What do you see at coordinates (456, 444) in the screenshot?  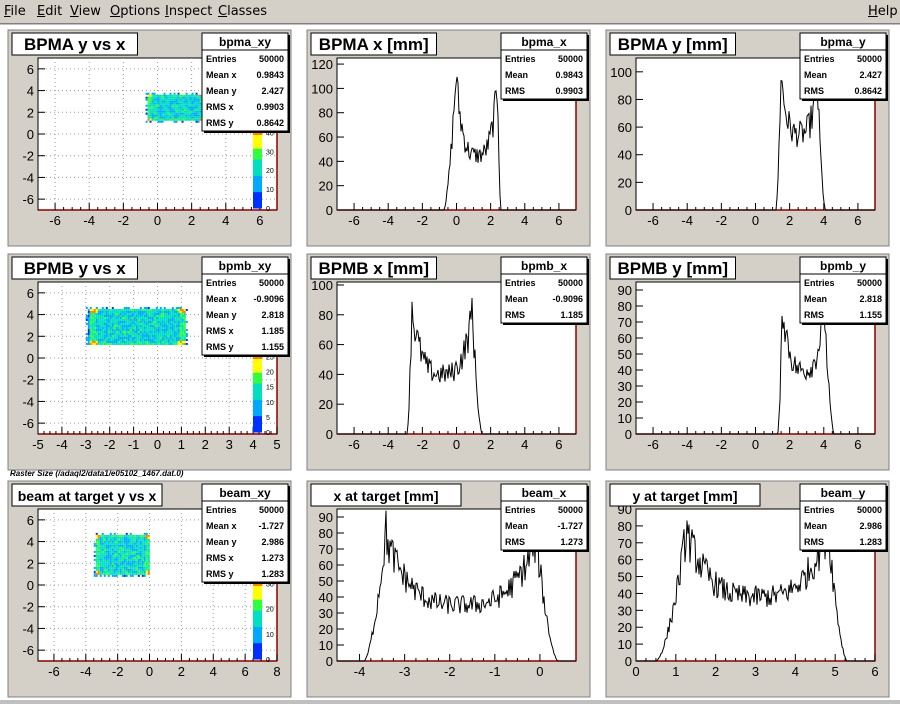 I see `x-tick-label: 0` at bounding box center [456, 444].